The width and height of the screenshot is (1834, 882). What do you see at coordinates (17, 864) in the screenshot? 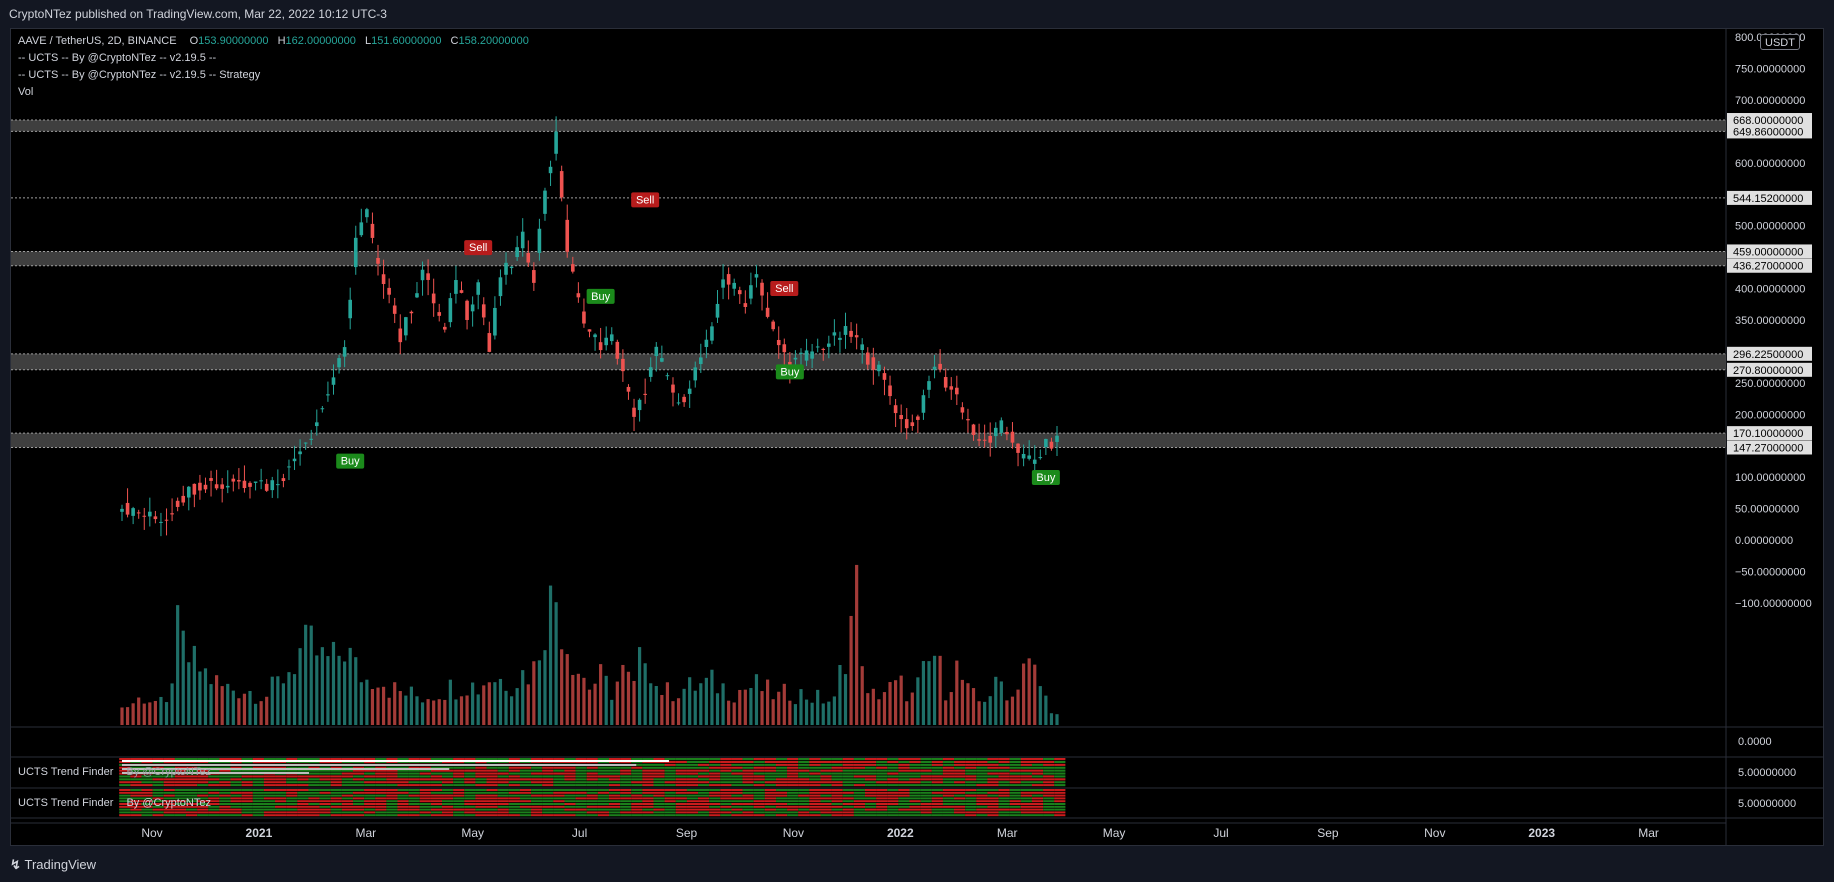
I see `tradingview-logo-icon: ↯` at bounding box center [17, 864].